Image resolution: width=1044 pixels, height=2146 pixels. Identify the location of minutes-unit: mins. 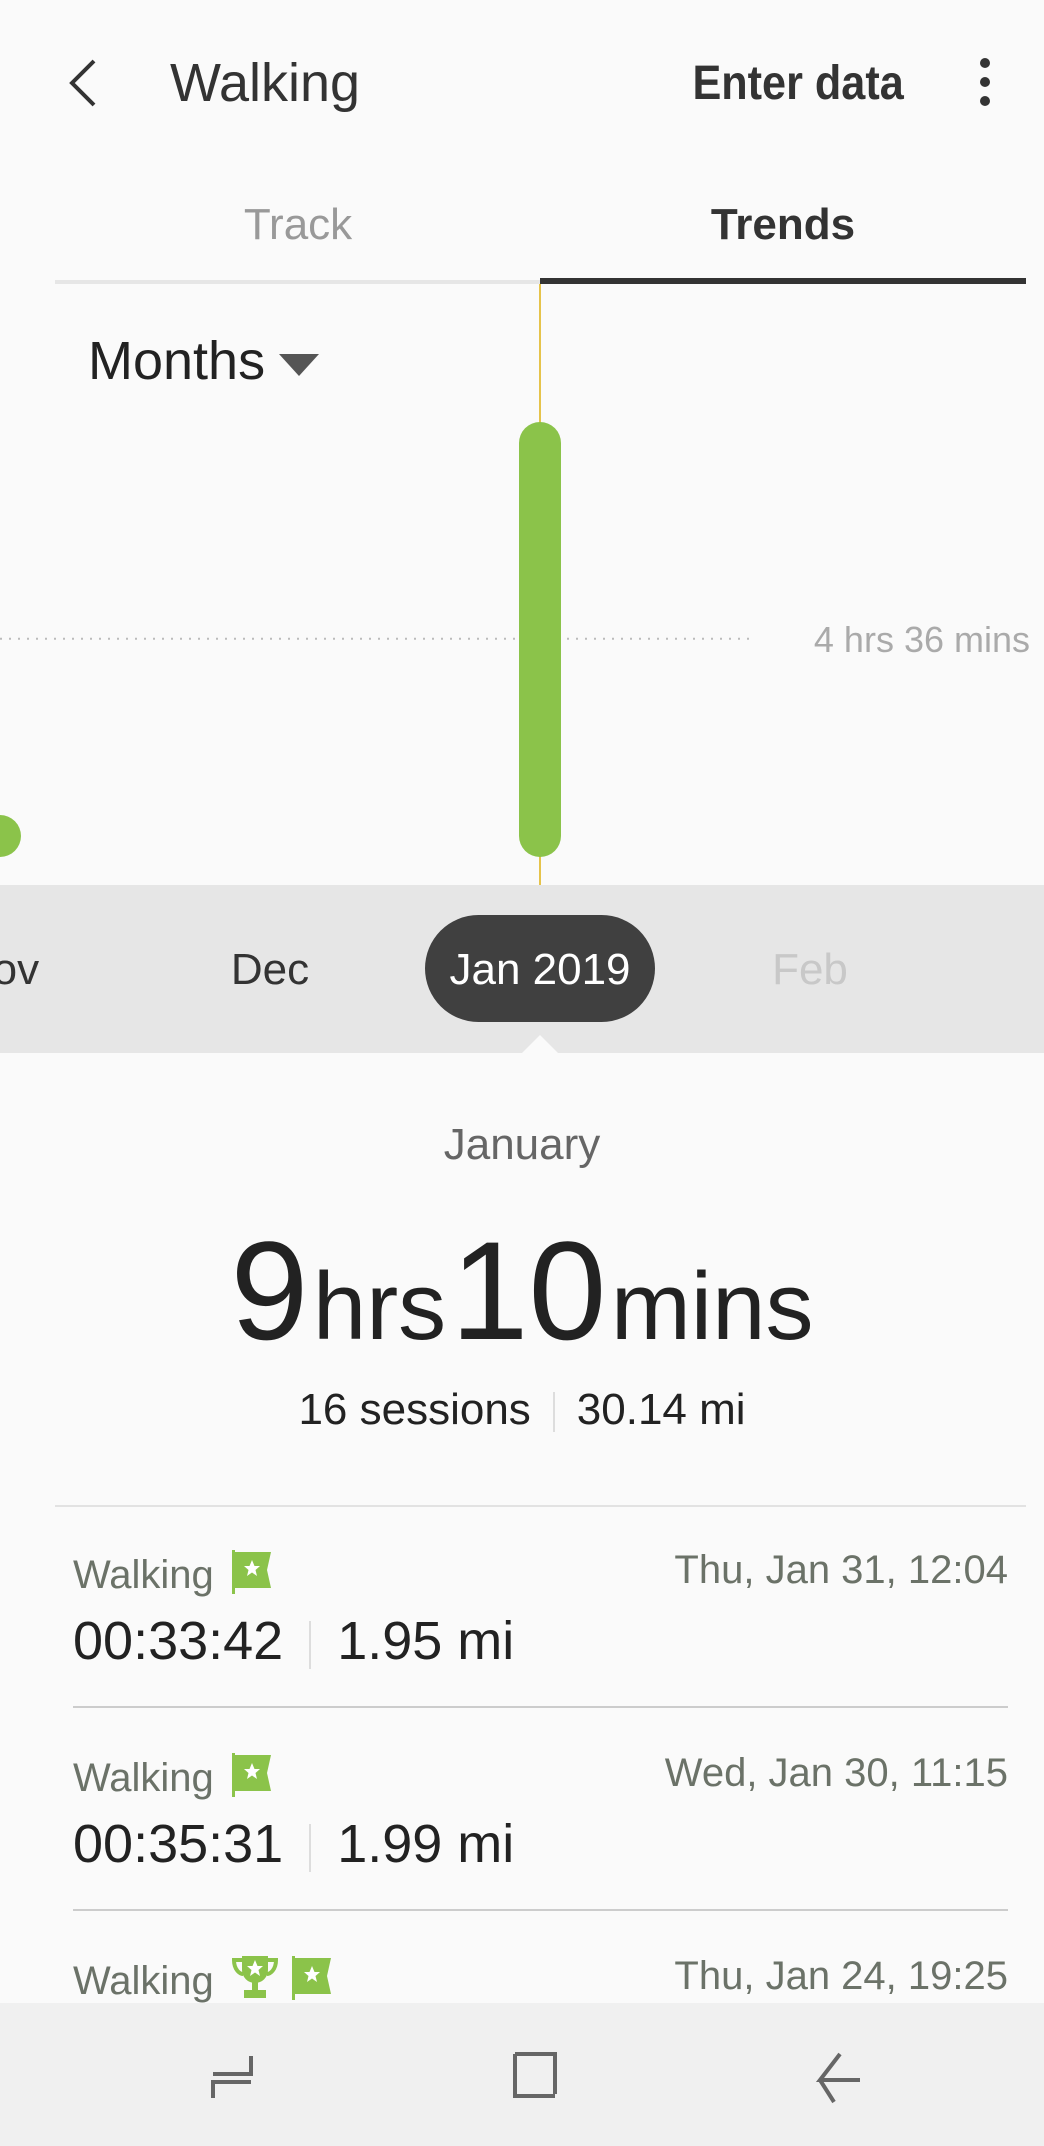
(712, 1306).